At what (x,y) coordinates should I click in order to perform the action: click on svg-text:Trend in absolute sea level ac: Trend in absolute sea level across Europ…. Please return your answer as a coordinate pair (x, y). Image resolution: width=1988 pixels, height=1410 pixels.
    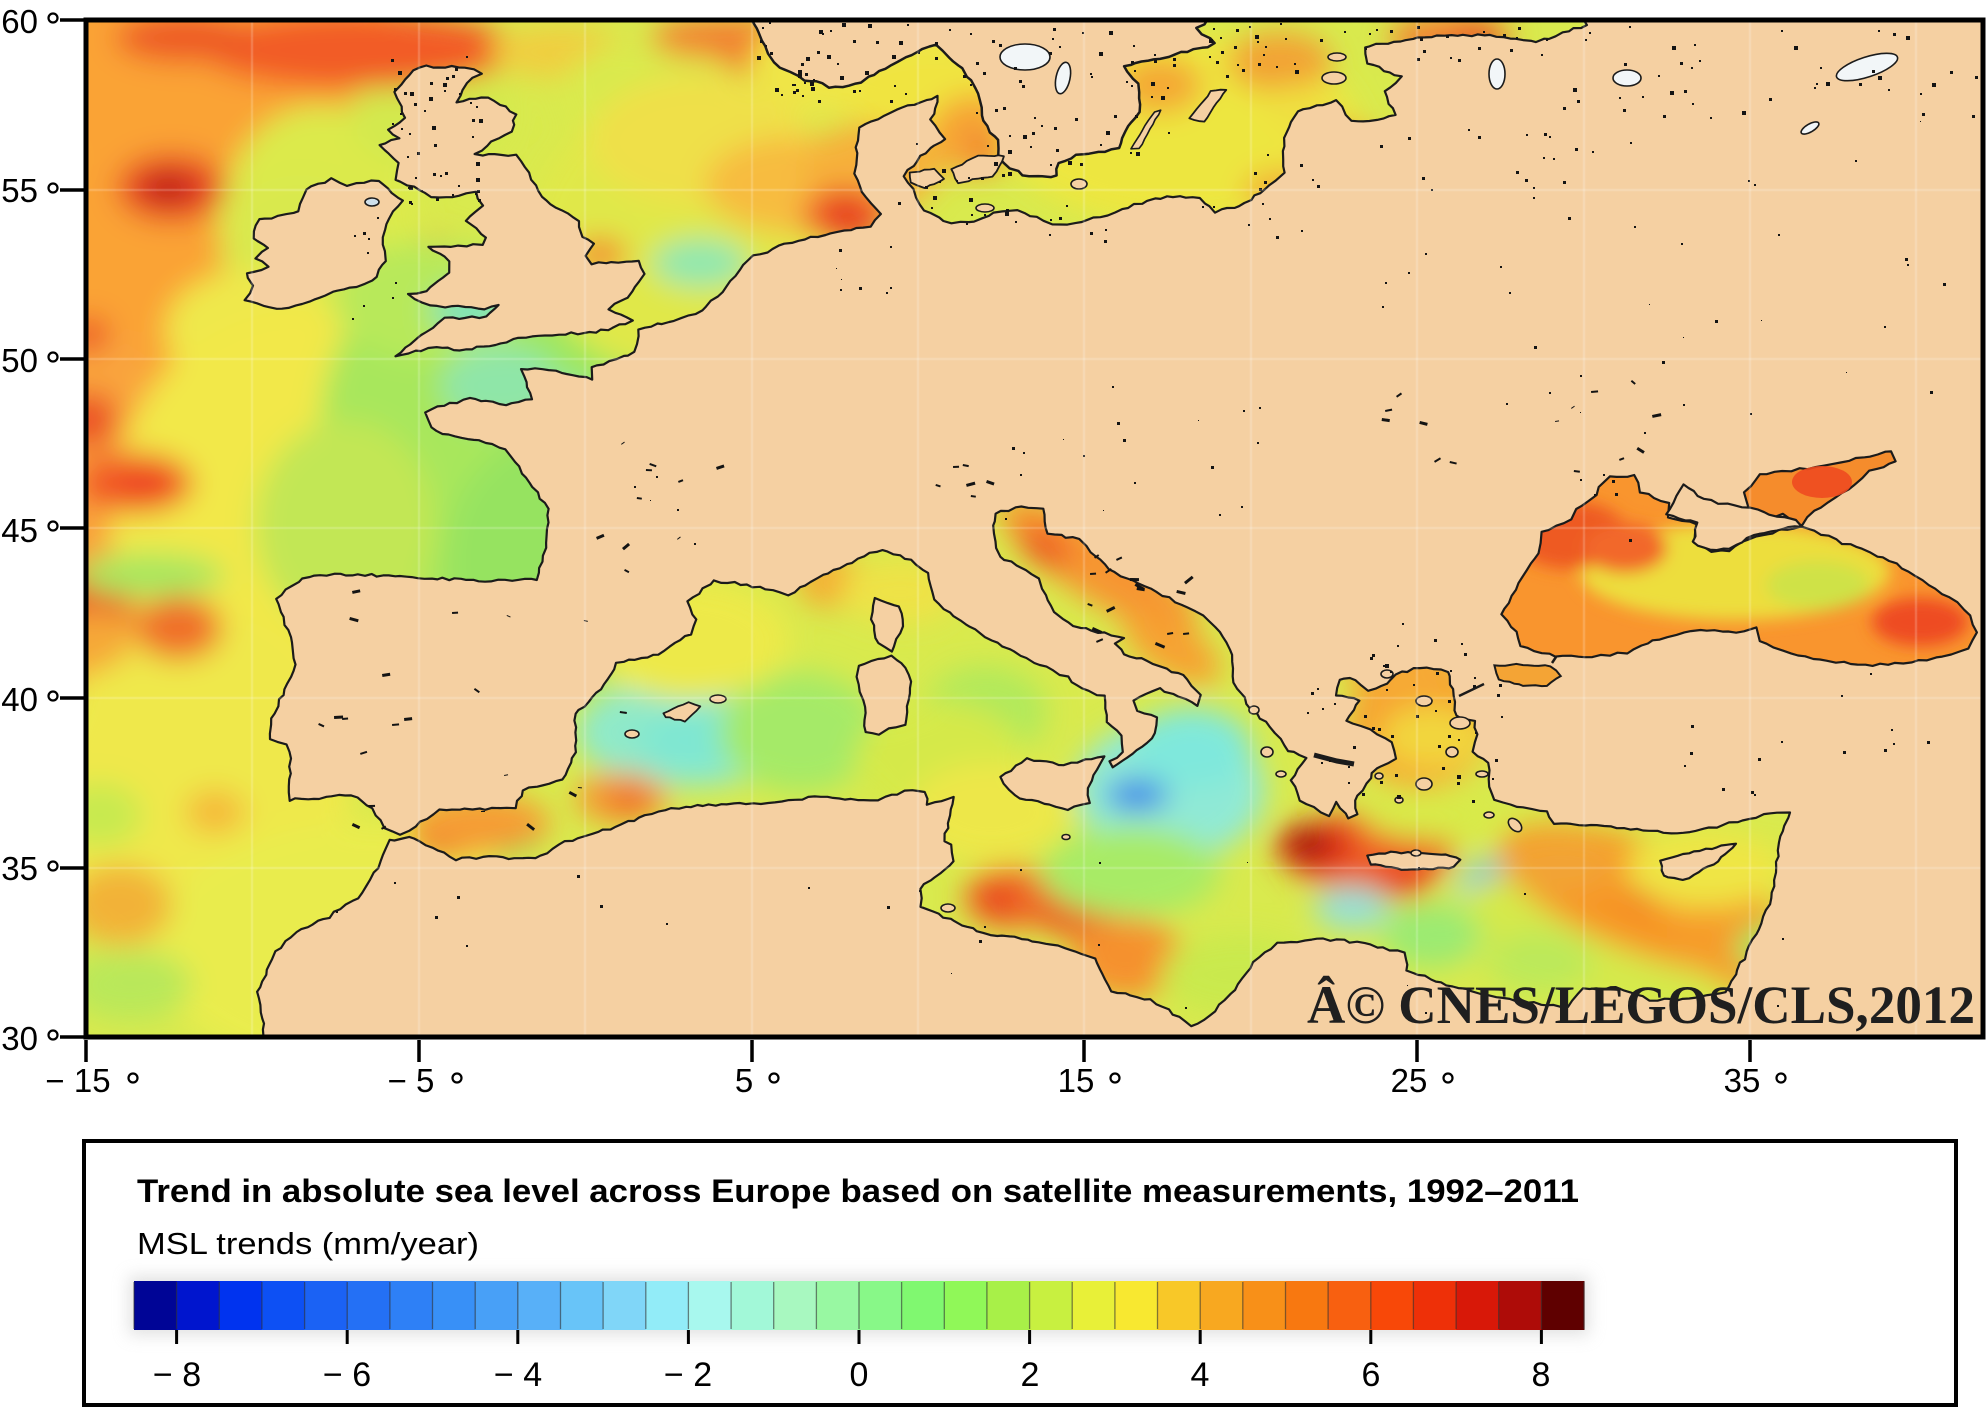
    Looking at the image, I should click on (858, 1191).